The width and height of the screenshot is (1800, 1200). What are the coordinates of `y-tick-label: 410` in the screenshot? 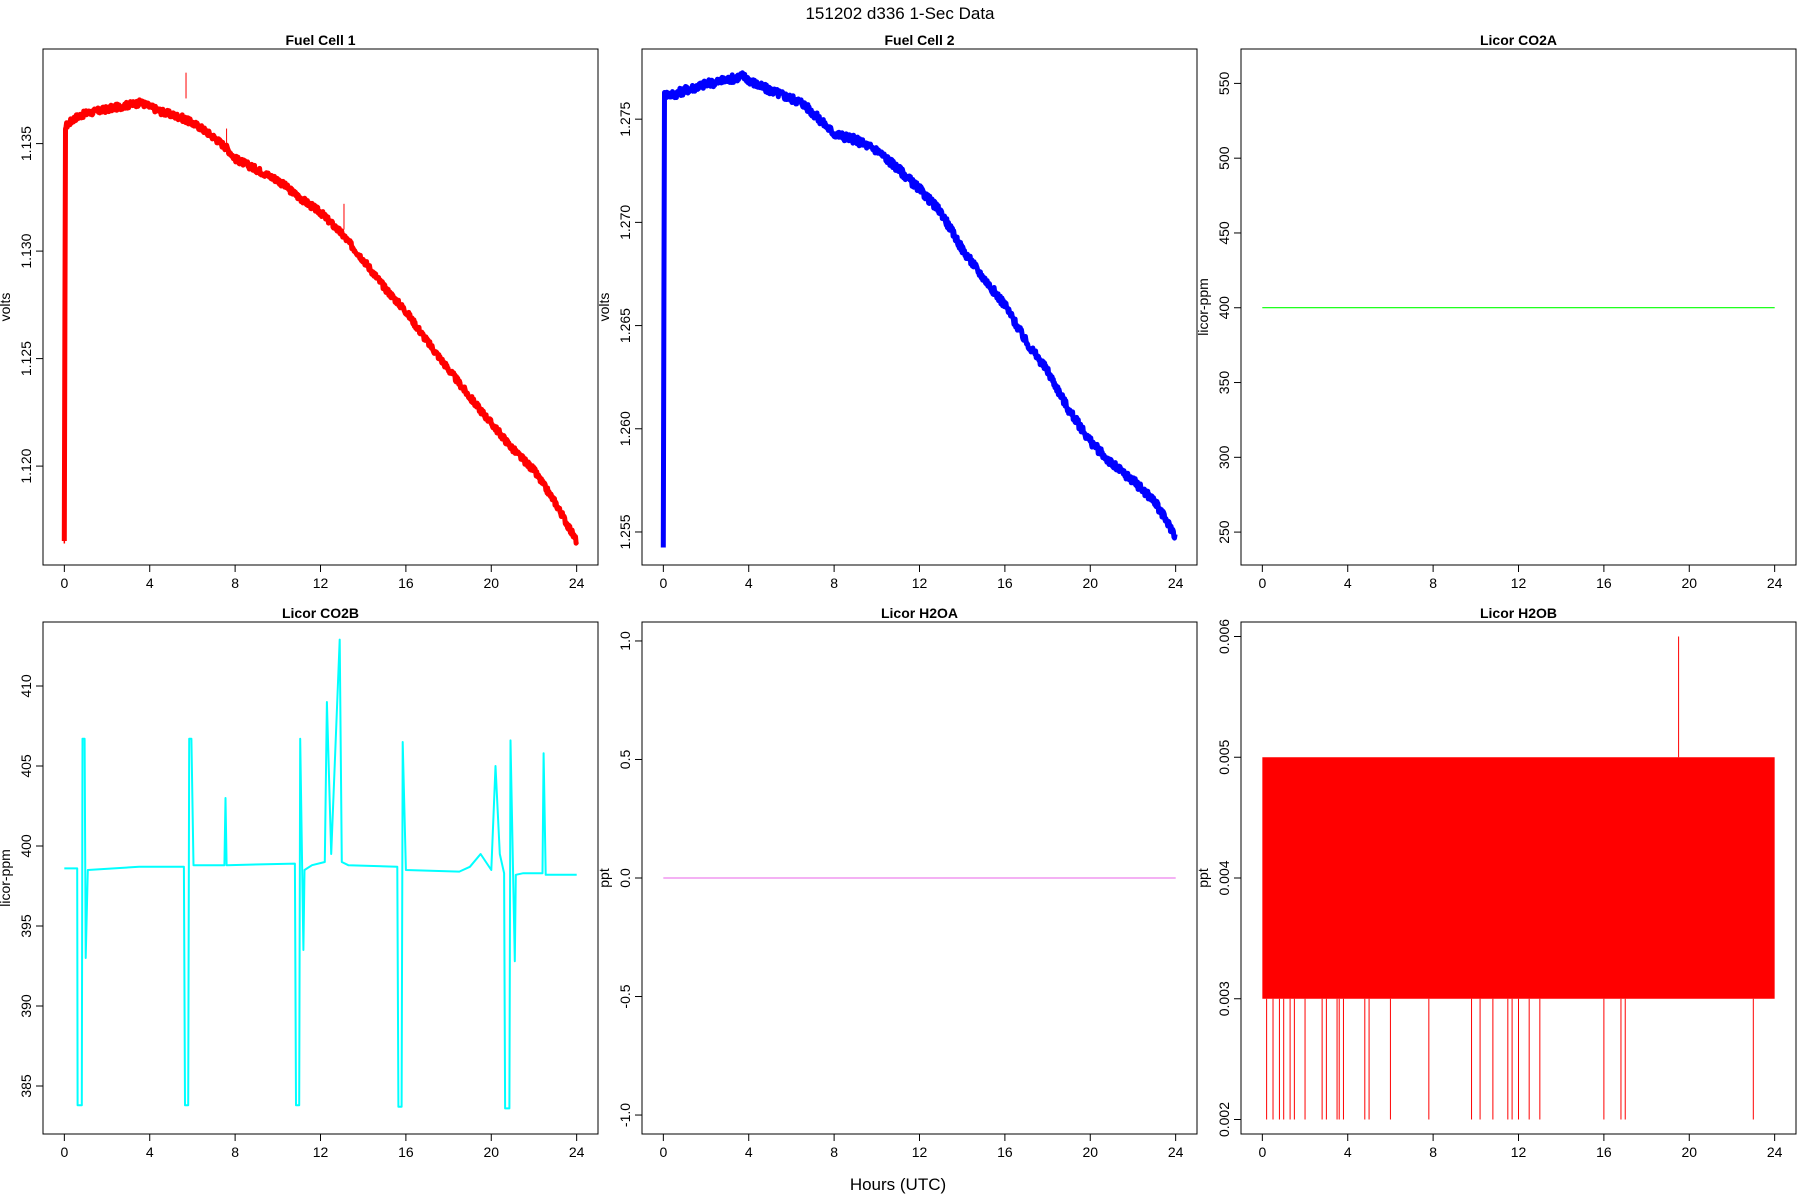 It's located at (26, 686).